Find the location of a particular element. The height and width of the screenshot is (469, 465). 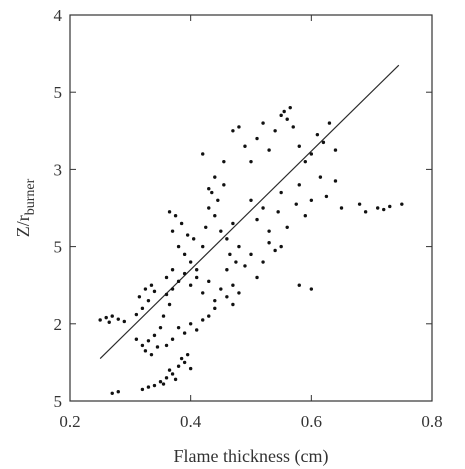

y-axis-label-subscript: burner is located at coordinates (30, 196).